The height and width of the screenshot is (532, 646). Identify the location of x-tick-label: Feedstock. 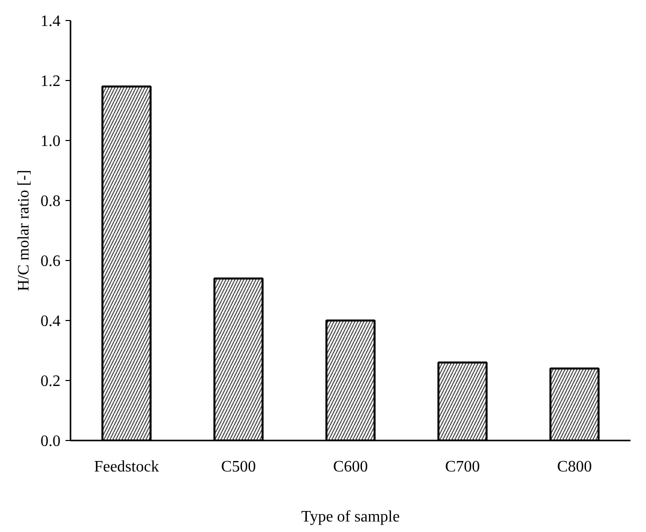
(126, 467).